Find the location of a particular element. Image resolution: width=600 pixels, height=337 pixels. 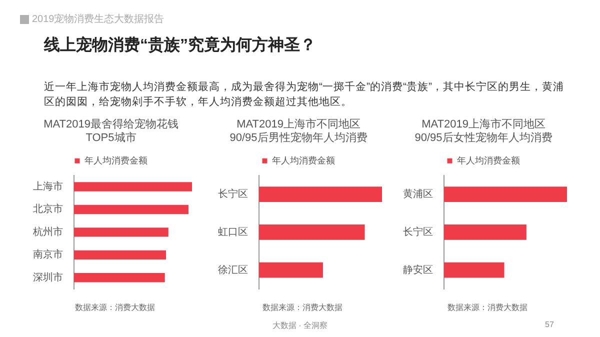

chart-title: MAT2019最舍得给宠物花钱 TOP5城市 is located at coordinates (111, 131).